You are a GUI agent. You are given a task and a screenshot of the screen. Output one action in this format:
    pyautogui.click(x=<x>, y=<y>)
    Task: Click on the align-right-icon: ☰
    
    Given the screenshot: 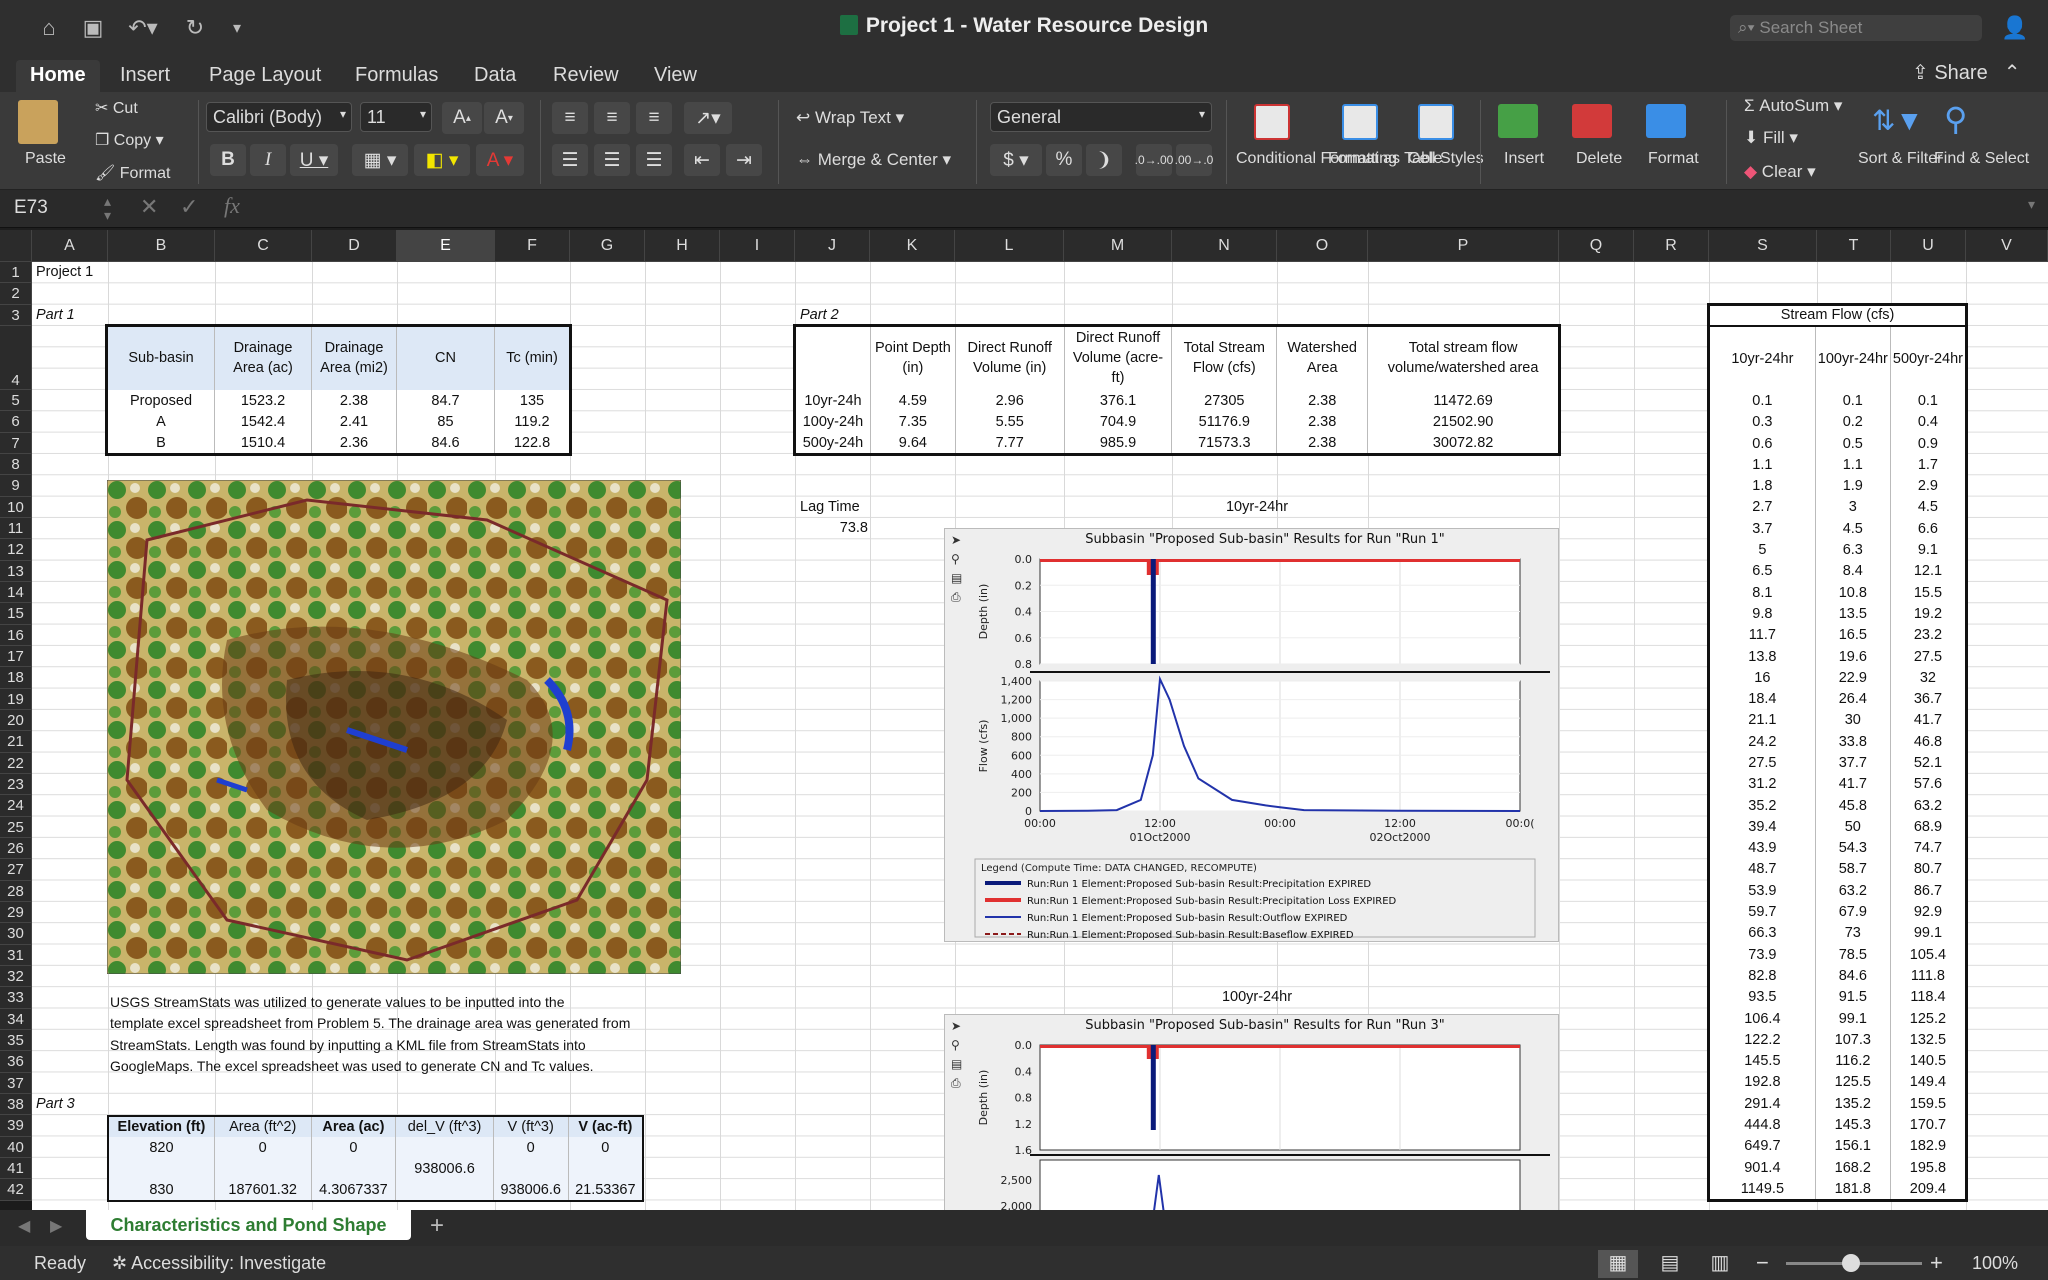 What is the action you would take?
    pyautogui.click(x=654, y=160)
    